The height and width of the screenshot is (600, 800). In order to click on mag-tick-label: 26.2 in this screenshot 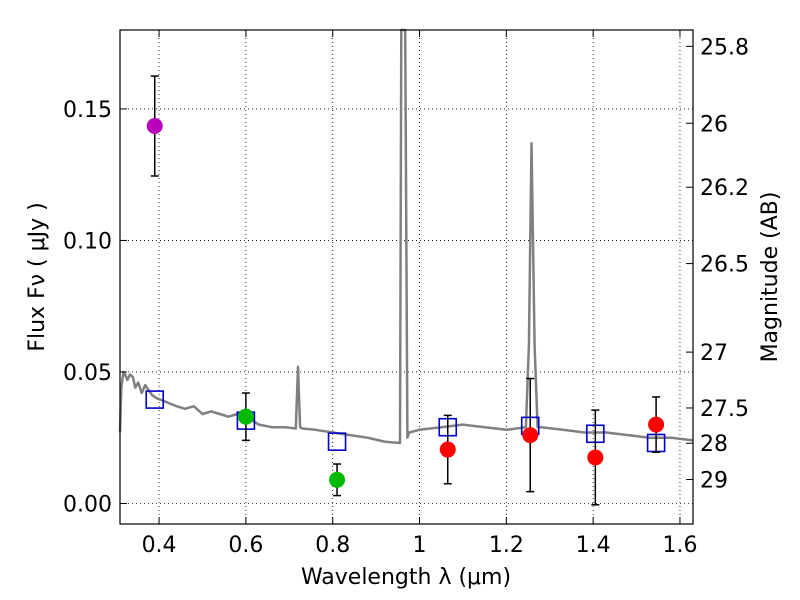, I will do `click(724, 188)`.